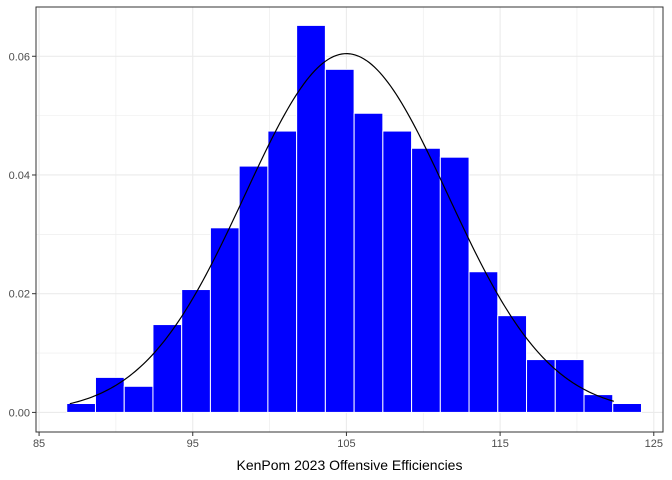 Image resolution: width=672 pixels, height=480 pixels. What do you see at coordinates (350, 465) in the screenshot?
I see `x-axis-title: KenPom 2023 Offensive Efficiencies` at bounding box center [350, 465].